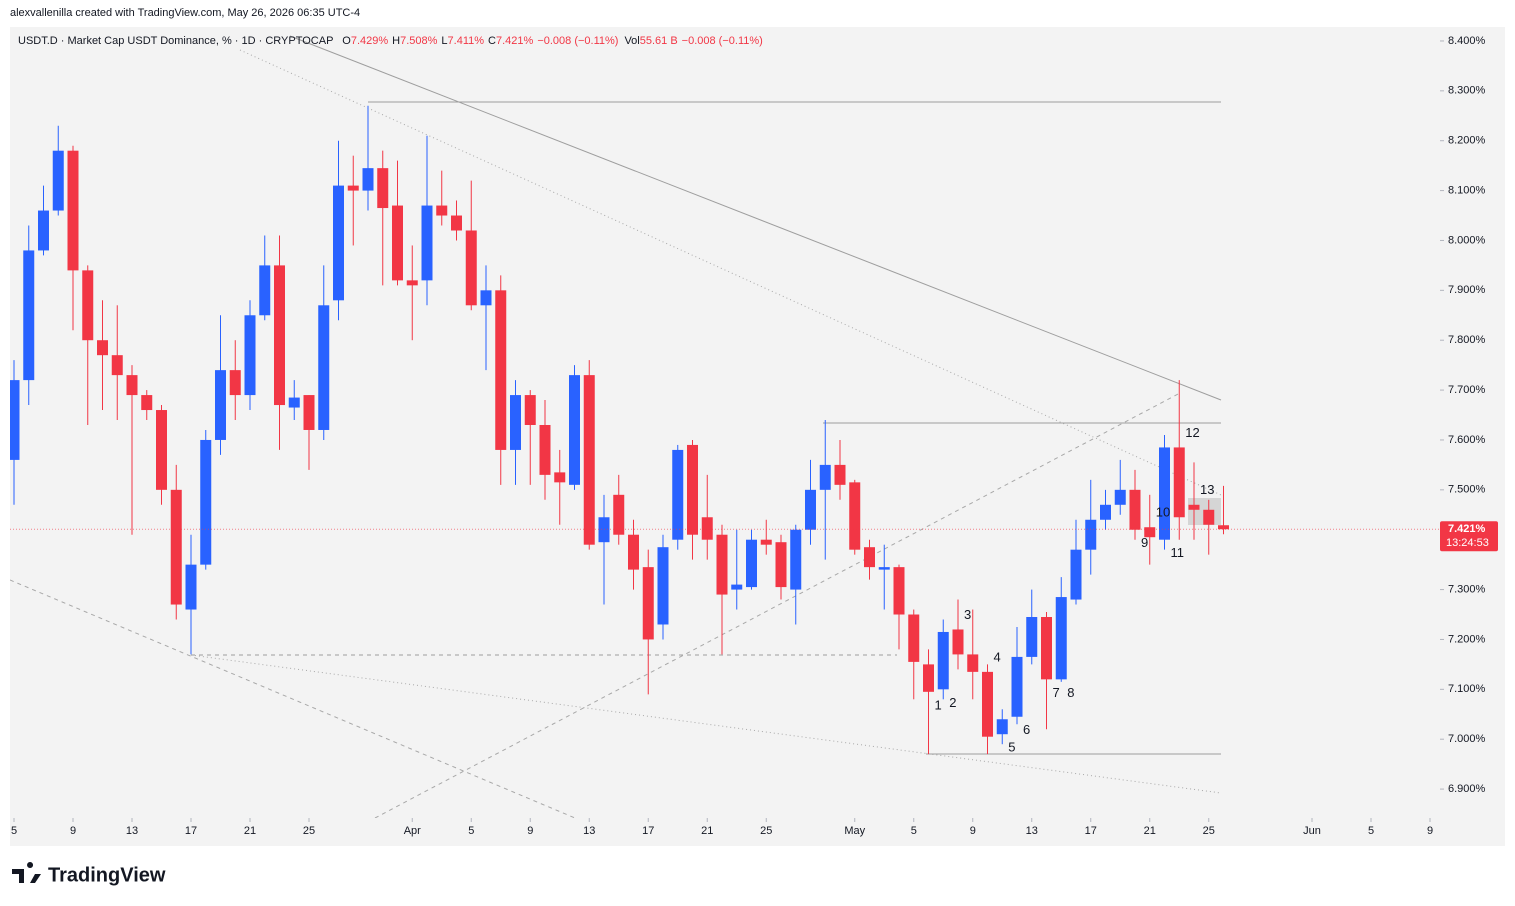  I want to click on wave-count-label: 9, so click(1144, 542).